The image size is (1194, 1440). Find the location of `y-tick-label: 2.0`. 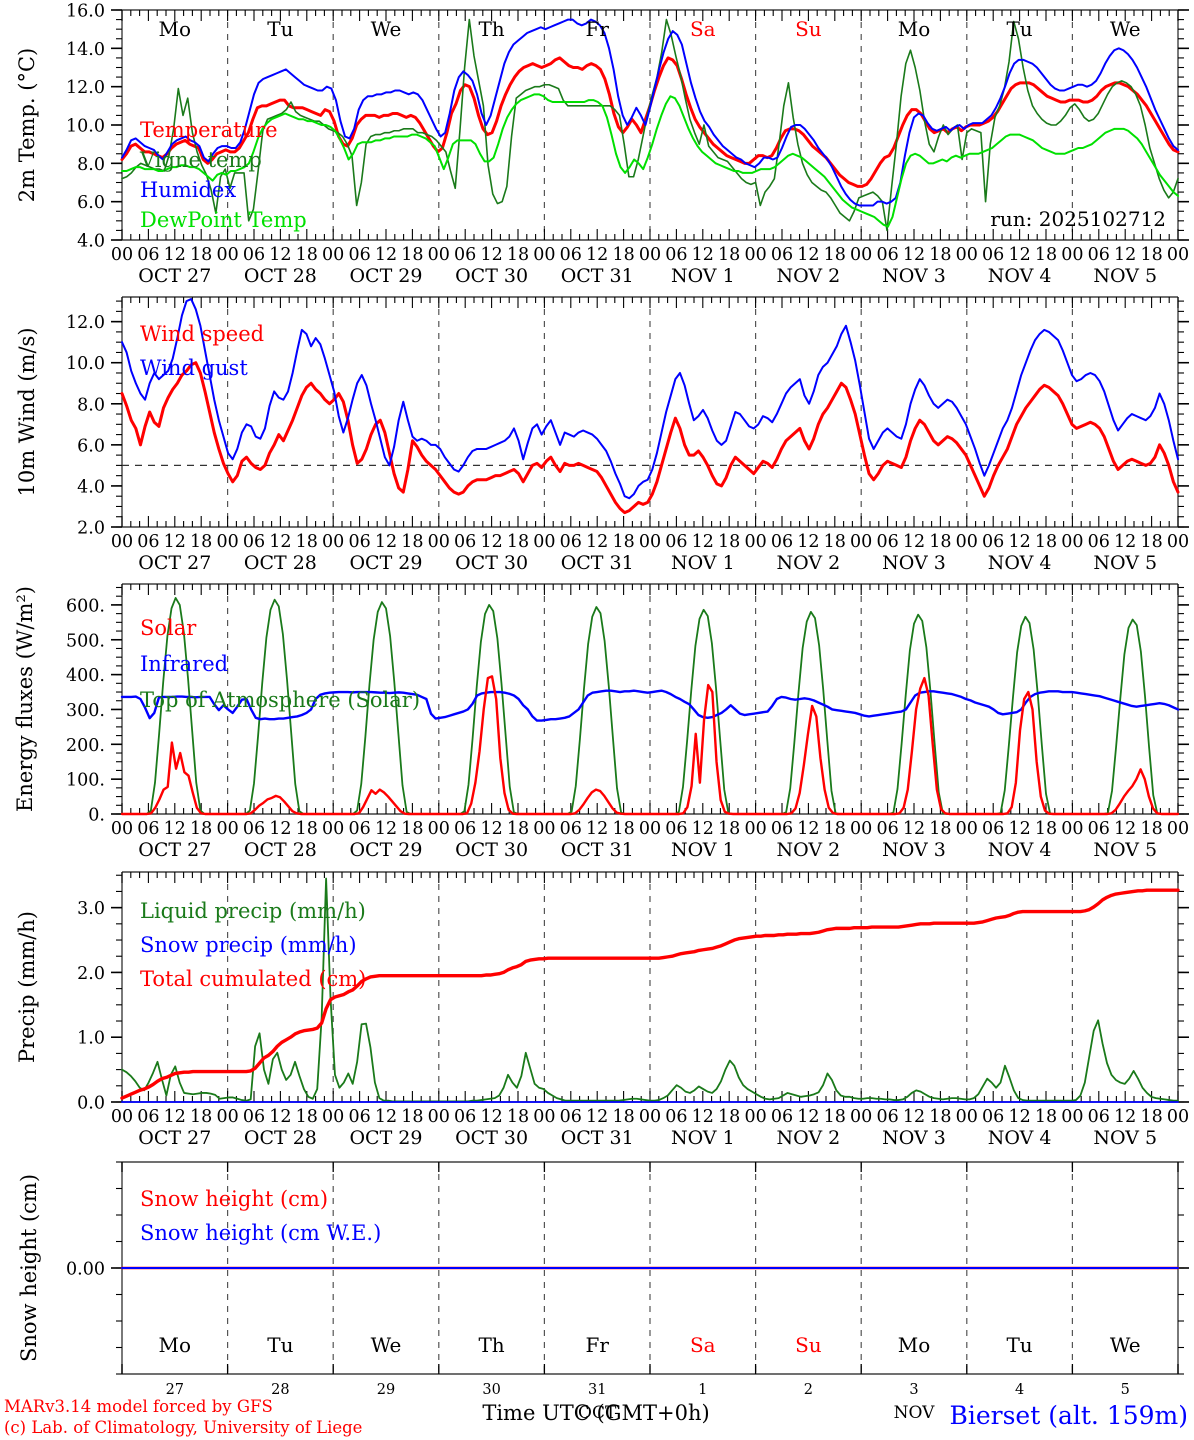

y-tick-label: 2.0 is located at coordinates (91, 529).